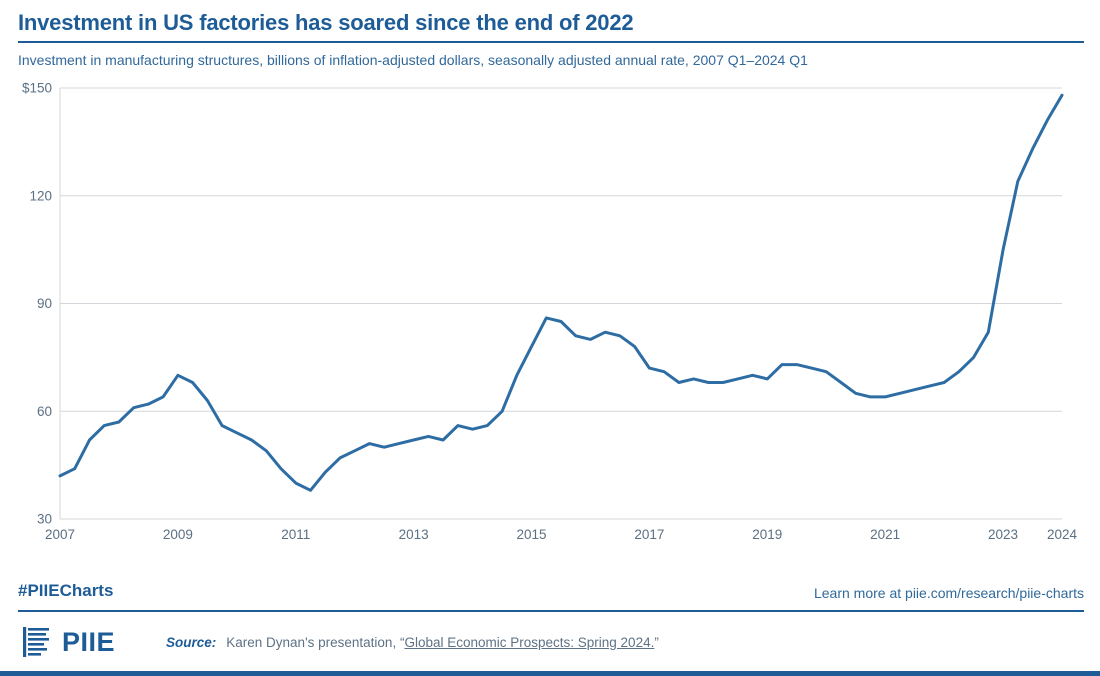 The width and height of the screenshot is (1100, 676). What do you see at coordinates (529, 642) in the screenshot?
I see `source-link: Global Economic Prospects: Spring 2024.` at bounding box center [529, 642].